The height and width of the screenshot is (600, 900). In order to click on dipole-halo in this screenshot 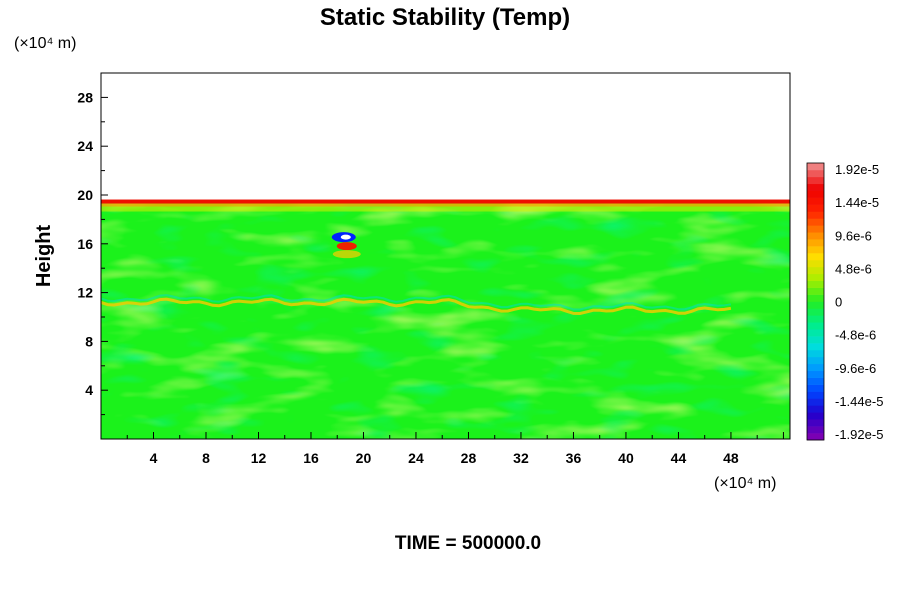, I will do `click(346, 254)`.